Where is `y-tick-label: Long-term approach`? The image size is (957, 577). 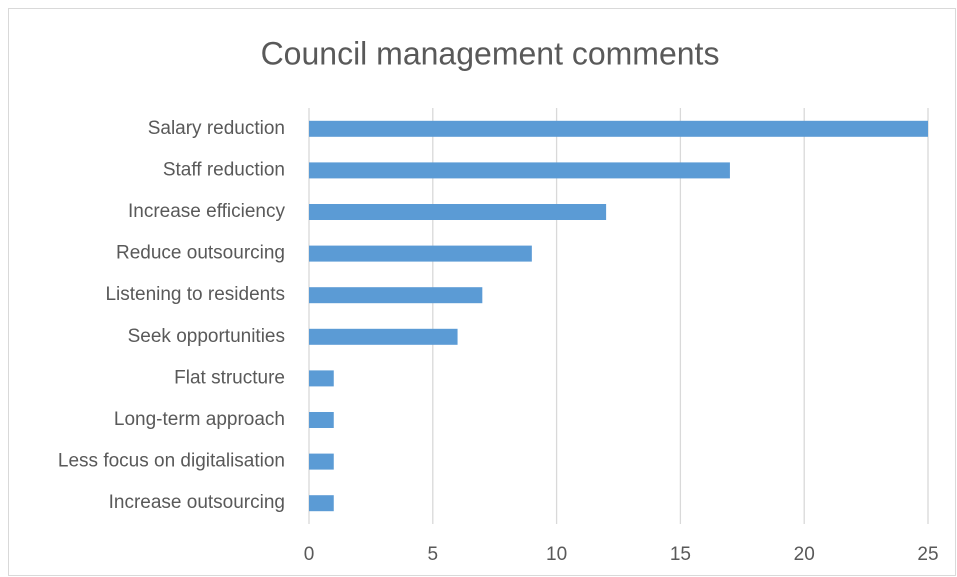 y-tick-label: Long-term approach is located at coordinates (199, 419).